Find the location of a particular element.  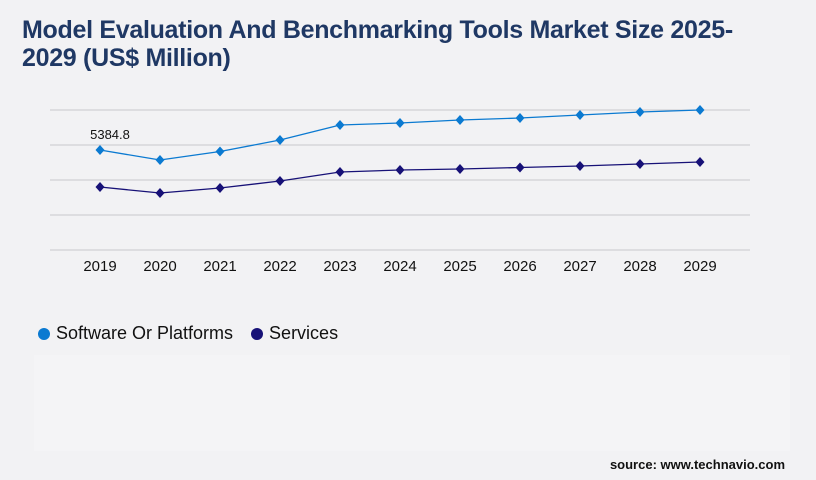

legend-item-software: Software Or Platforms is located at coordinates (135, 333).